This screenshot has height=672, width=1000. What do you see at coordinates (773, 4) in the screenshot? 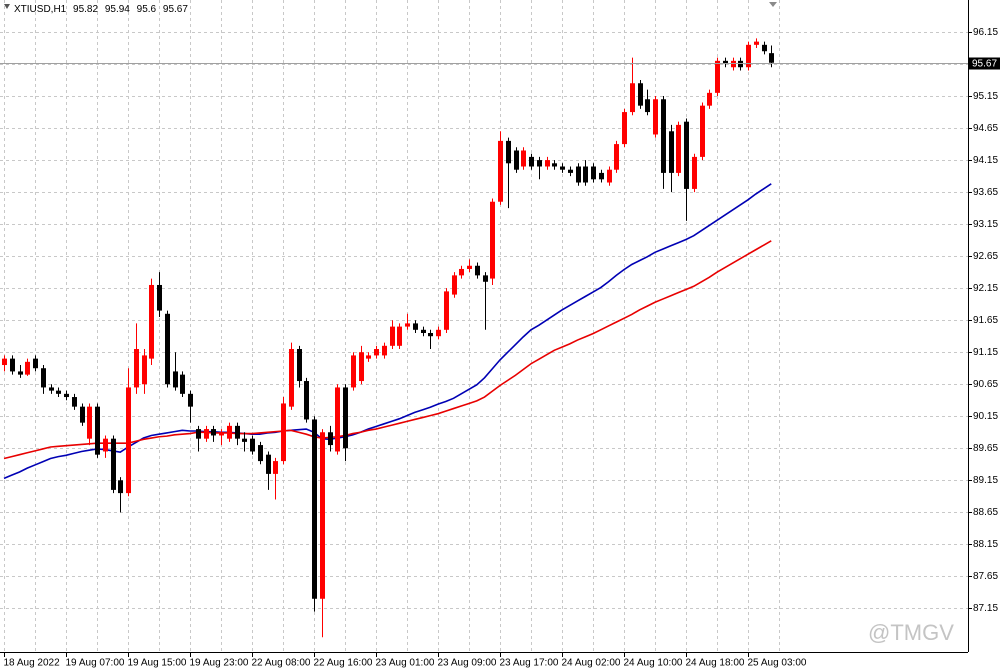
I see `shift-marker` at bounding box center [773, 4].